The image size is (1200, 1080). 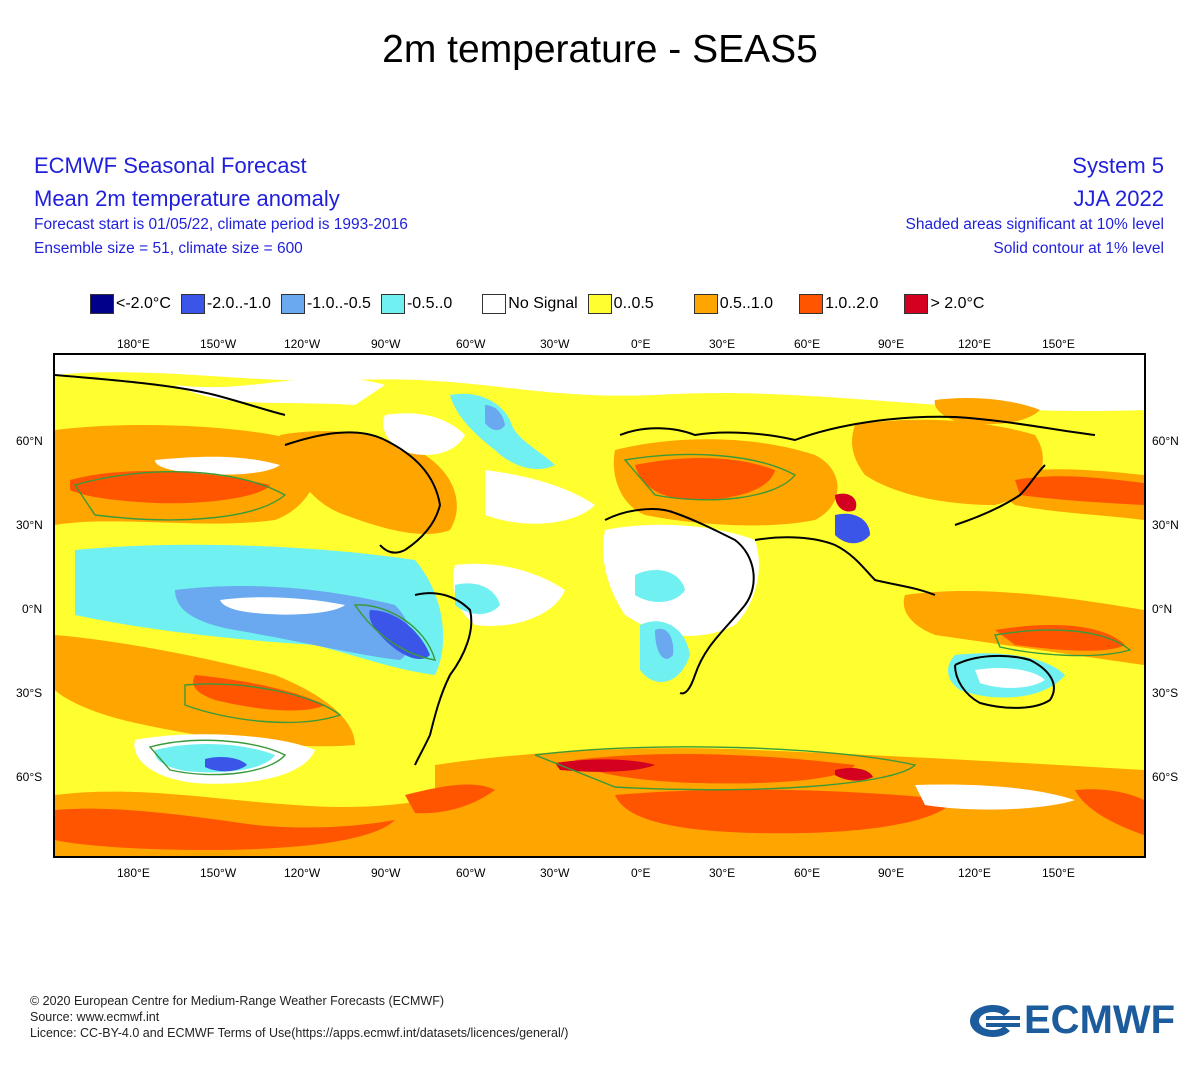 What do you see at coordinates (722, 873) in the screenshot?
I see `lon-label-bottom: 30°E` at bounding box center [722, 873].